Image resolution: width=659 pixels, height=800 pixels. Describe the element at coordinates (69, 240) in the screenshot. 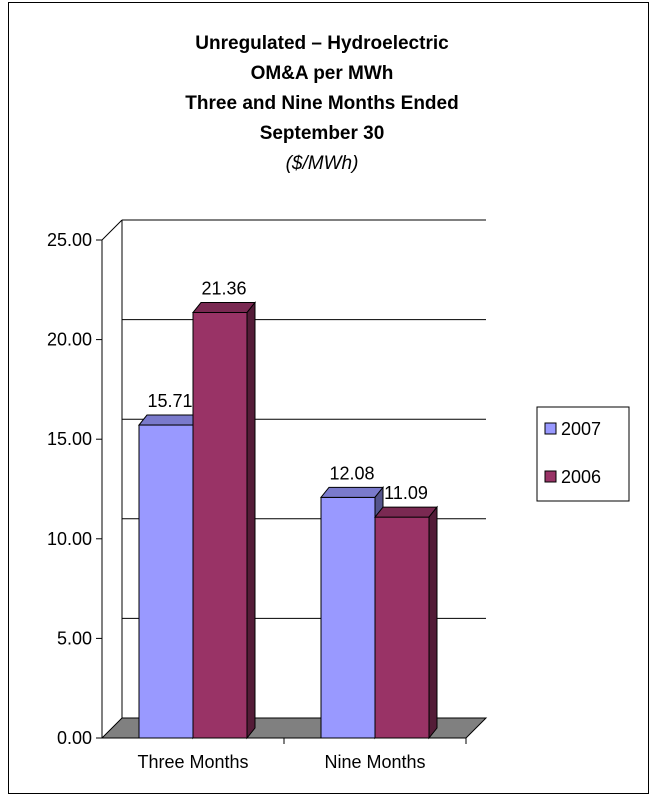

I see `y-tick-label: 25.00` at that location.